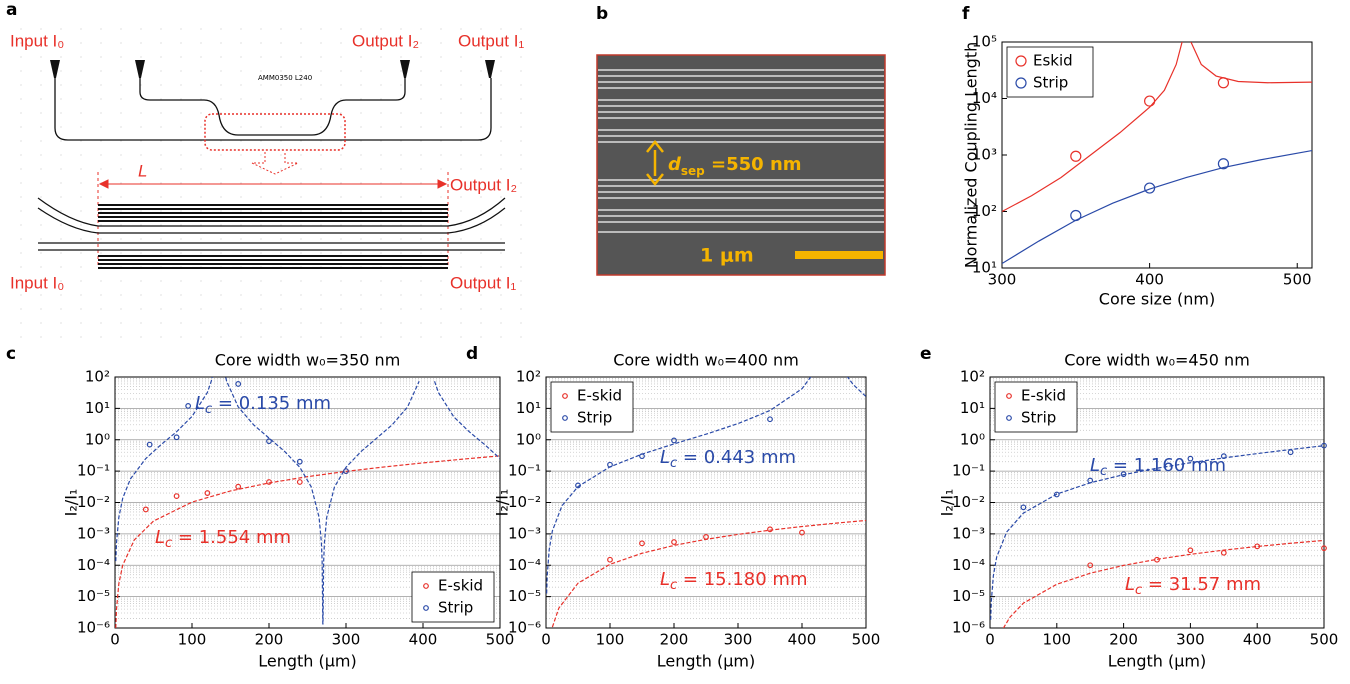 Image resolution: width=1350 pixels, height=684 pixels. I want to click on coupler-layout, so click(271, 224).